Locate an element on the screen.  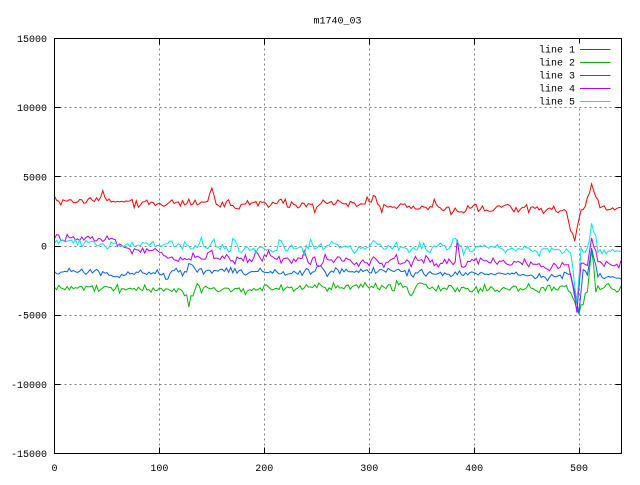
svg-text: line 3 is located at coordinates (557, 77).